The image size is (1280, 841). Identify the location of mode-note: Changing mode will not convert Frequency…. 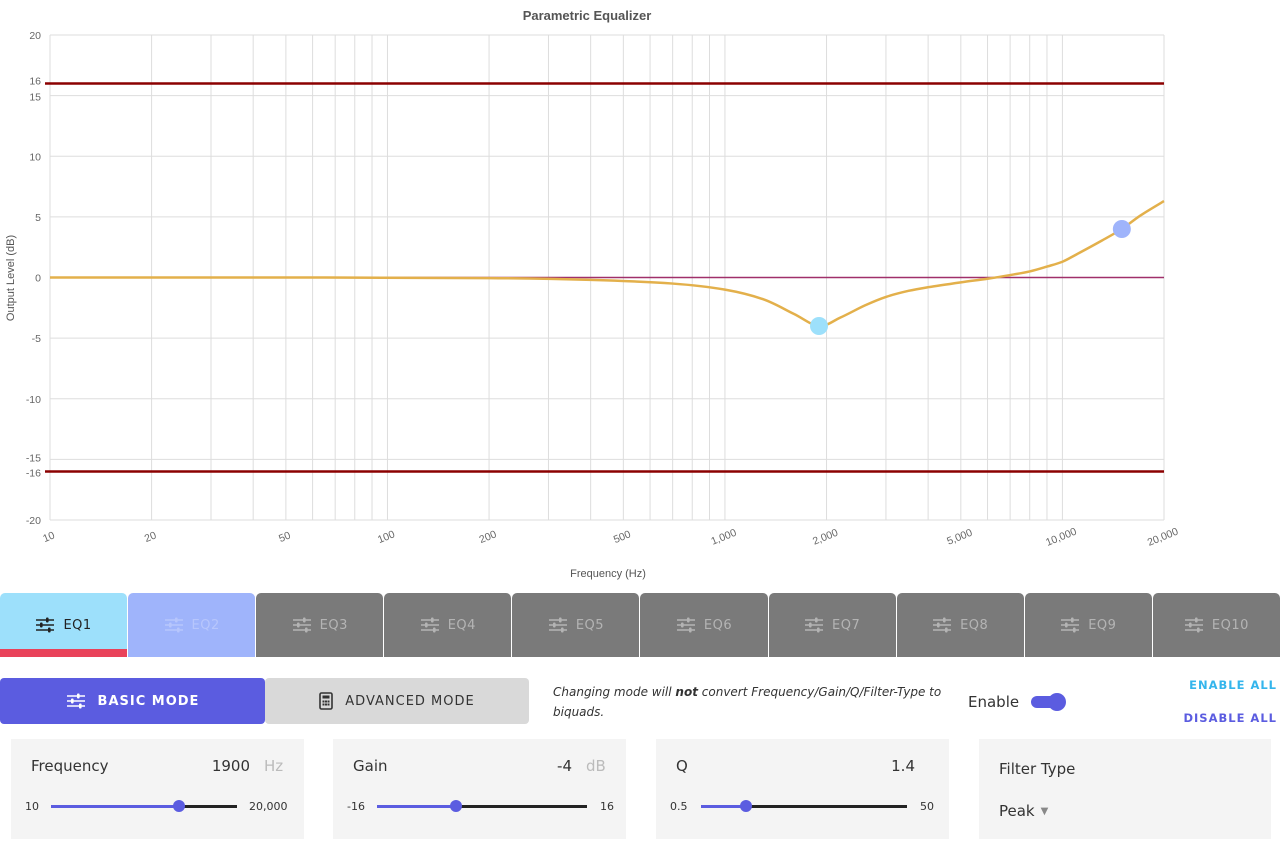
(747, 702).